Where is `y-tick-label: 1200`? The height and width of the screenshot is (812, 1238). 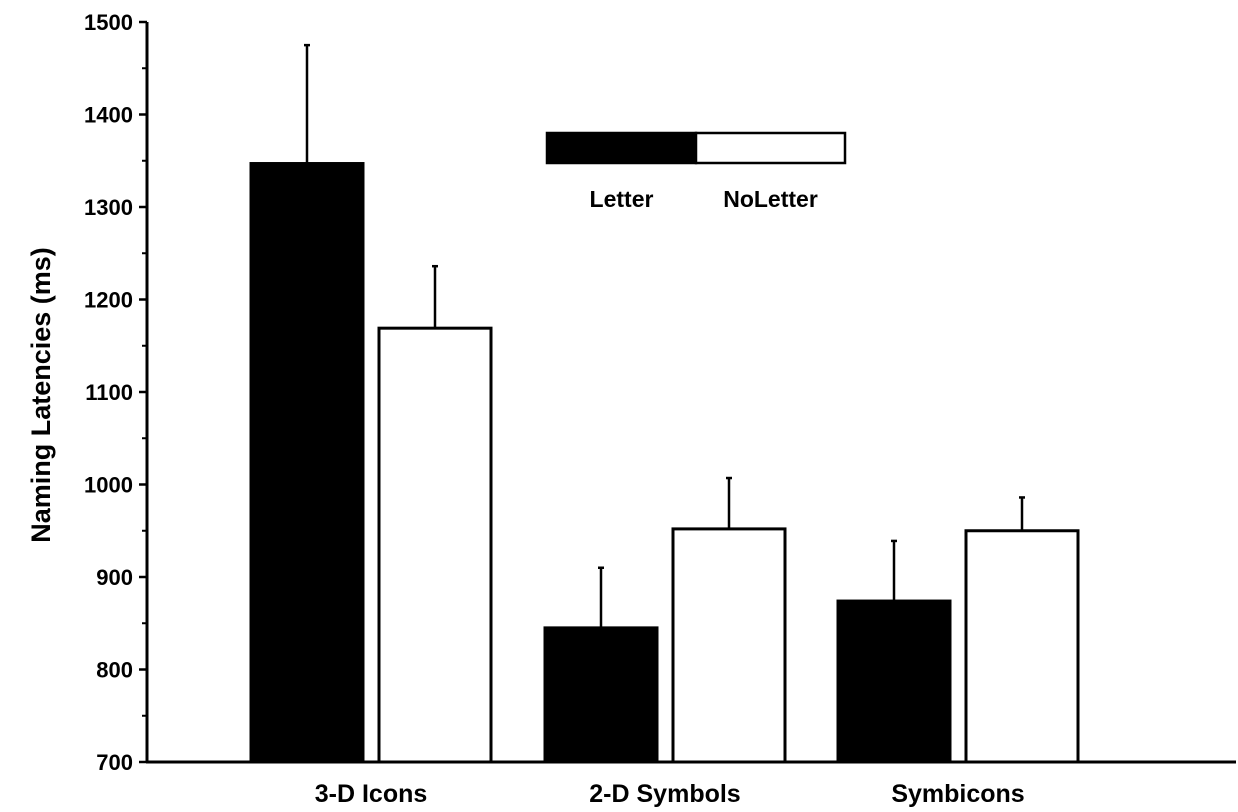 y-tick-label: 1200 is located at coordinates (108, 300).